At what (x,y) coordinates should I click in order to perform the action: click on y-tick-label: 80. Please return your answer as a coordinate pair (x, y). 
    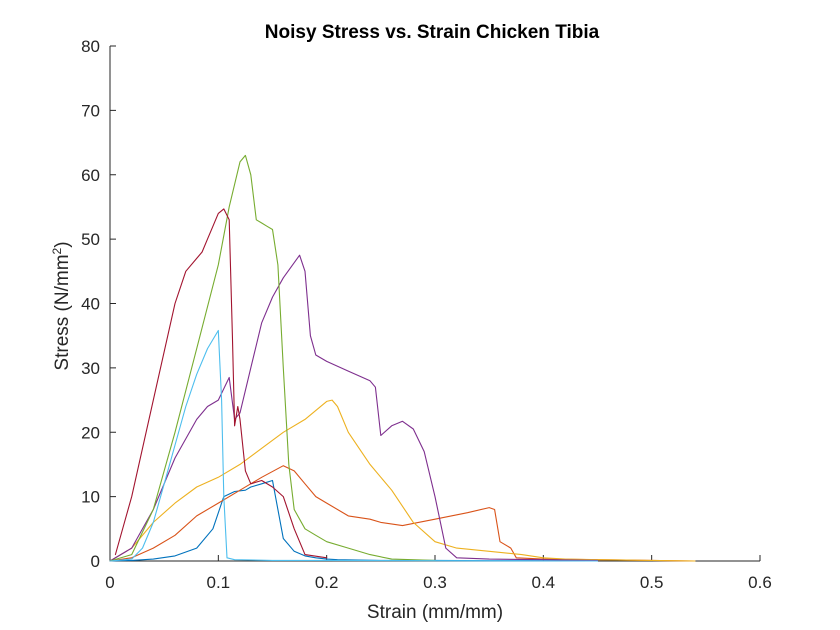
    Looking at the image, I should click on (90, 46).